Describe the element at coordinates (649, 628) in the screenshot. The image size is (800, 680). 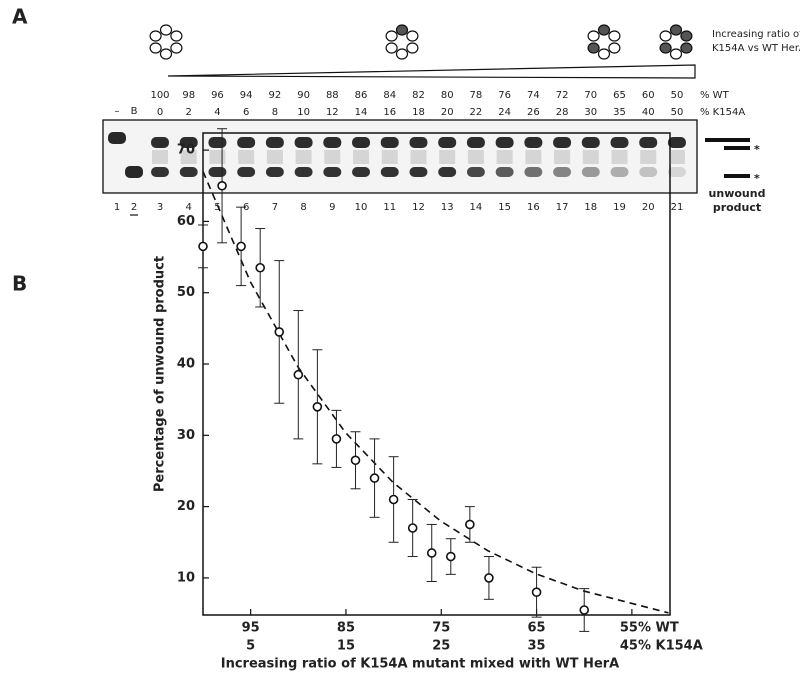
I see `x-tick-label-wt: 55% WT` at that location.